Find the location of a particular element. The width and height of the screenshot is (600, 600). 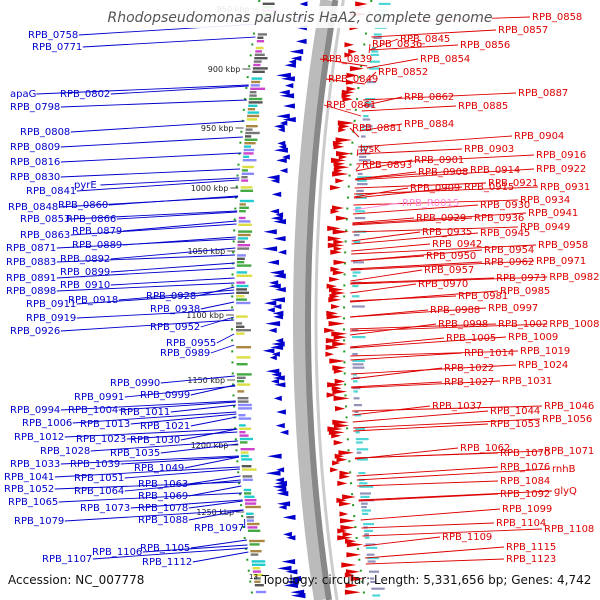

gene-label-left: RPB_1004 is located at coordinates (93, 410).